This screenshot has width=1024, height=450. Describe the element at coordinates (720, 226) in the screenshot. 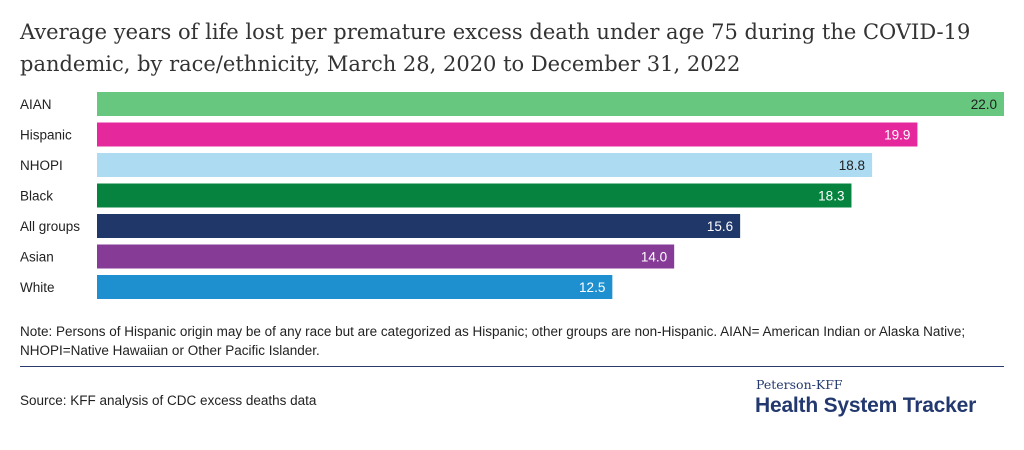

I see `data-label: 15.6` at that location.